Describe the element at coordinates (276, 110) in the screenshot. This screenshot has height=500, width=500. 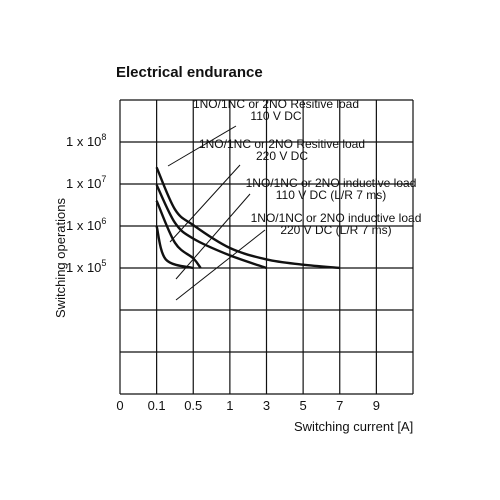
I see `series-label-1: 1NO/1NC or 2NO Resitive load 110 V DC` at that location.